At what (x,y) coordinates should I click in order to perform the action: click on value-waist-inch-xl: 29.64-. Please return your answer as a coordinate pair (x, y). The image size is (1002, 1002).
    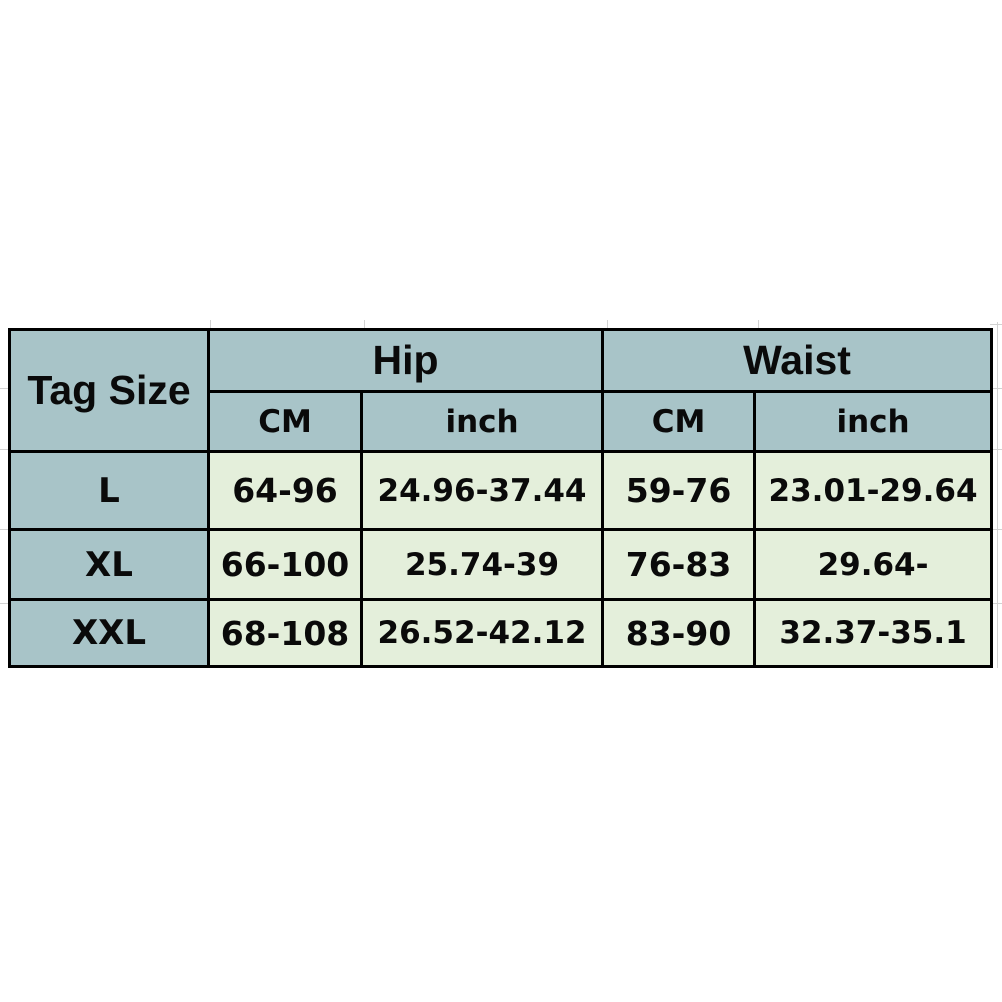
    Looking at the image, I should click on (873, 564).